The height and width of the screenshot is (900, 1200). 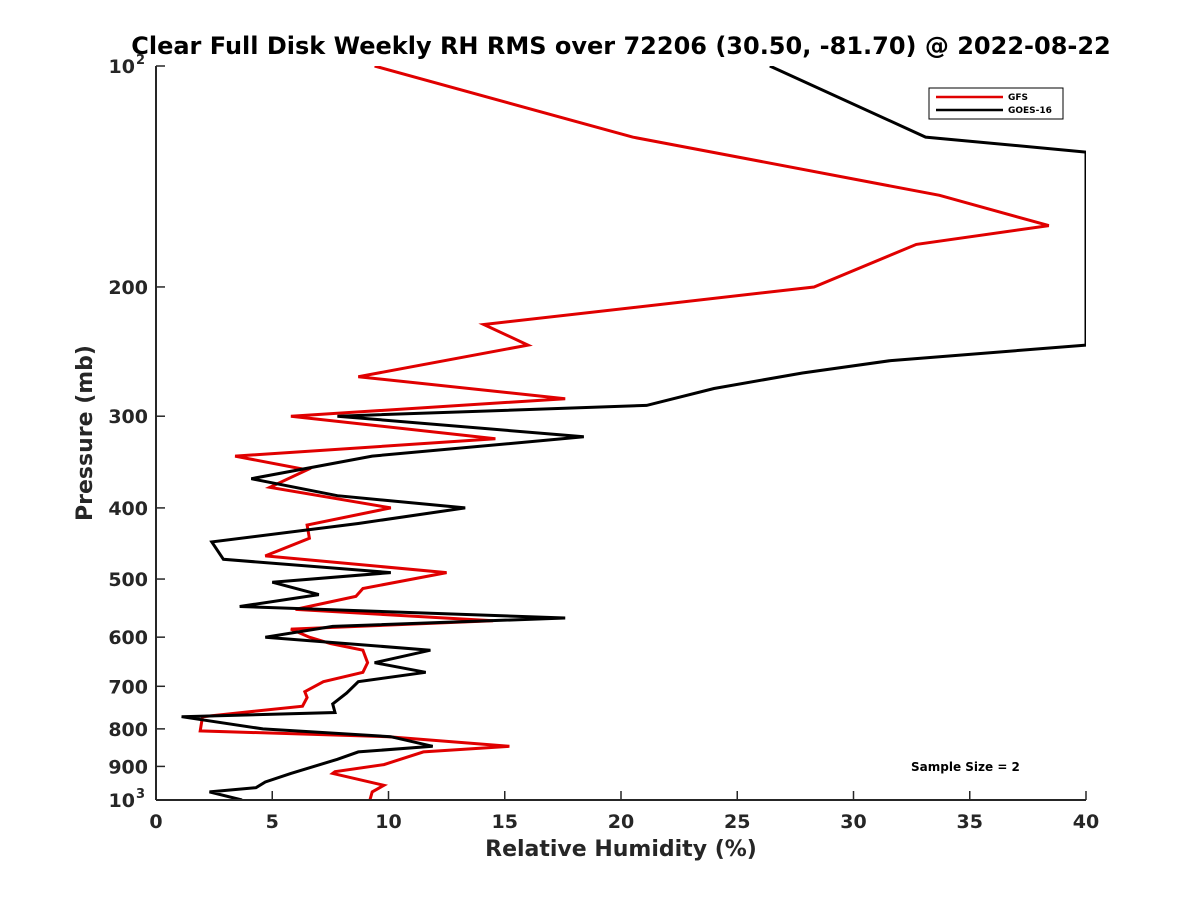 I want to click on y-tick-label: 900, so click(x=128, y=767).